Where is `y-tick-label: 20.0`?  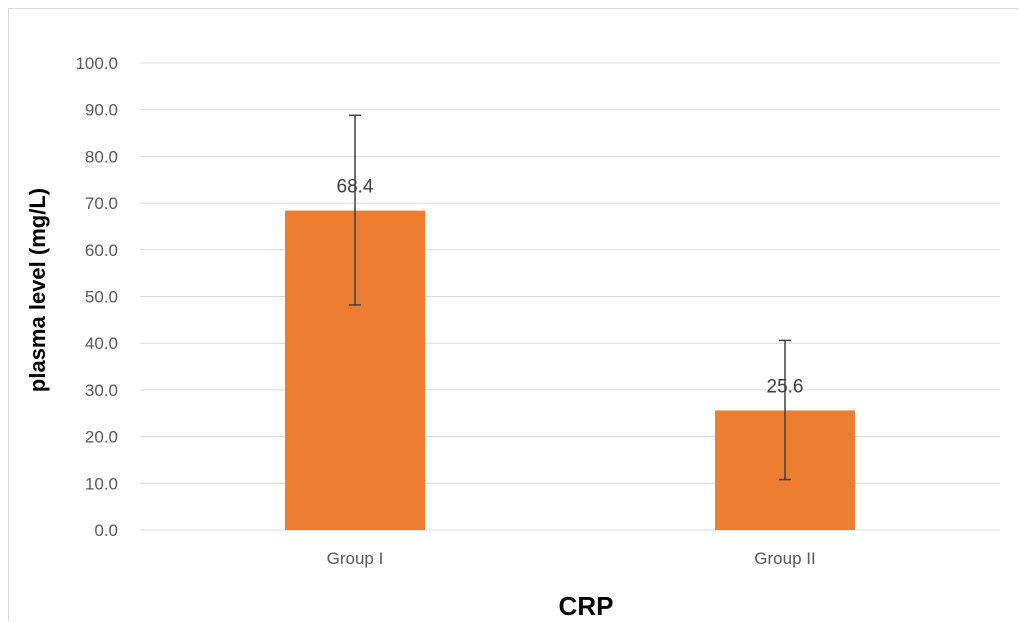
y-tick-label: 20.0 is located at coordinates (101, 437).